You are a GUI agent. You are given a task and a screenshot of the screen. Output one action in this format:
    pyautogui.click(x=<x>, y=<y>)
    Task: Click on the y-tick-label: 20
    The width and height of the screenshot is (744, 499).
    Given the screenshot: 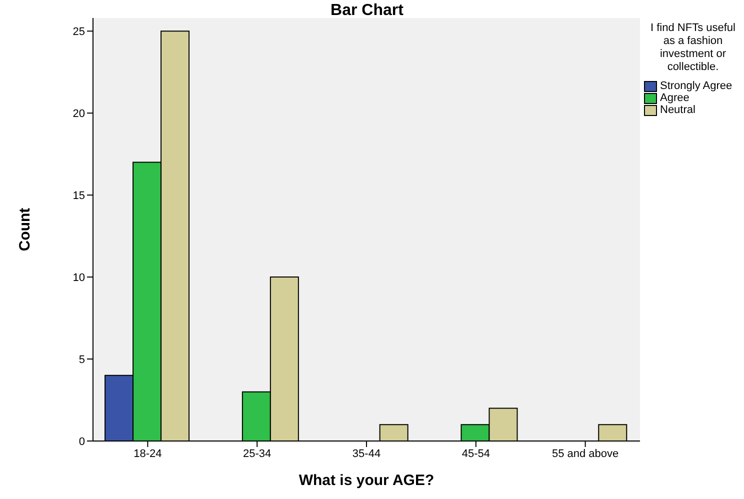 What is the action you would take?
    pyautogui.click(x=78, y=114)
    